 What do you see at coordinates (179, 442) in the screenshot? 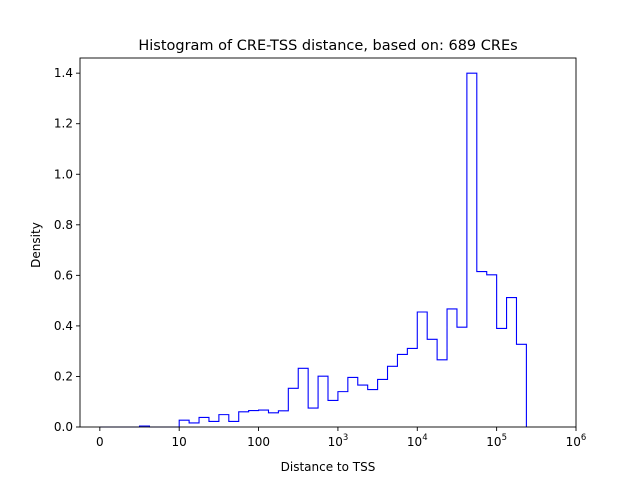
I see `x-tick-label: 10` at bounding box center [179, 442].